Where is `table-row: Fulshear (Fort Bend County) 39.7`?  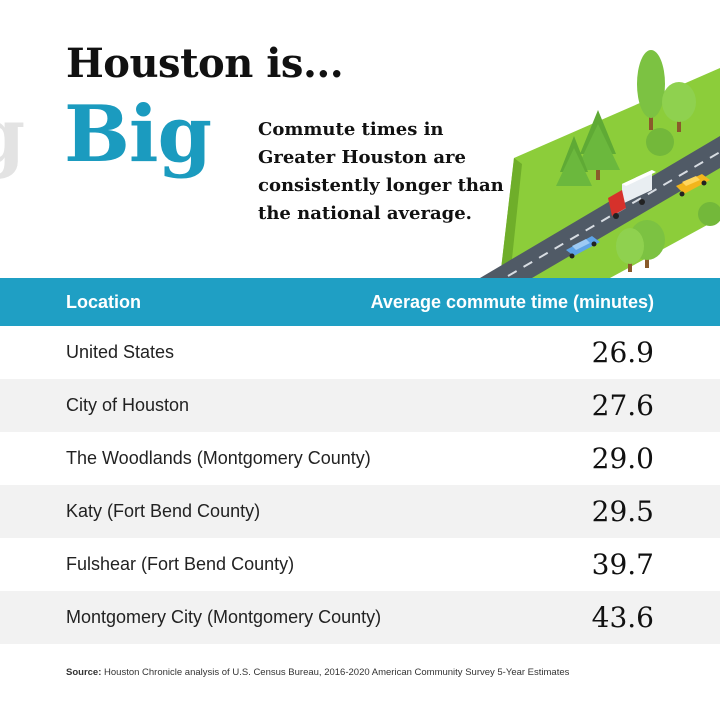 table-row: Fulshear (Fort Bend County) 39.7 is located at coordinates (360, 564).